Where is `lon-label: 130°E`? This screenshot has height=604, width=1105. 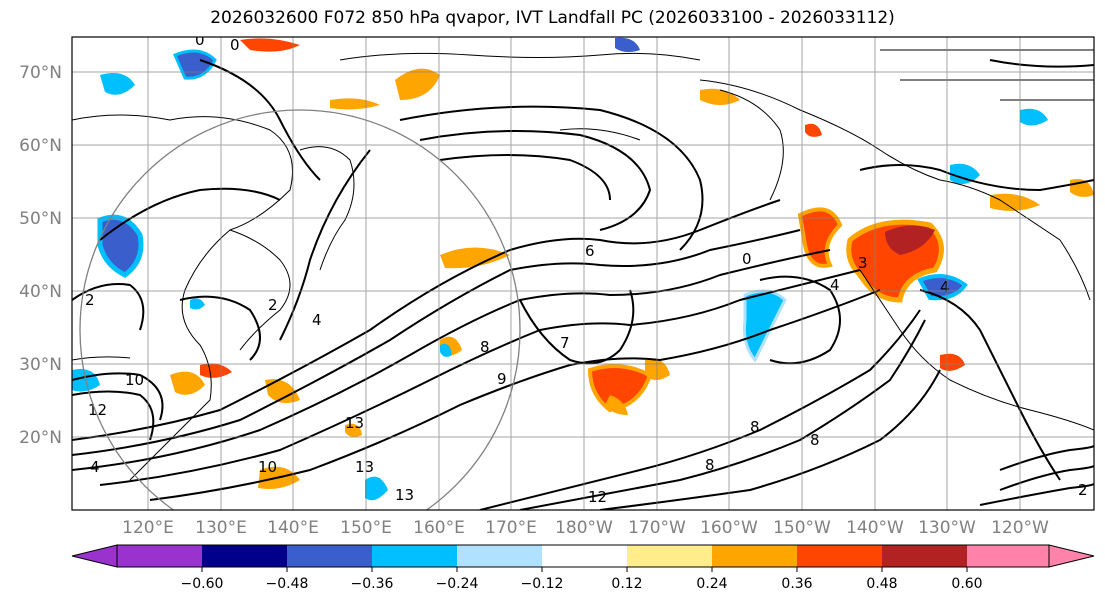 lon-label: 130°E is located at coordinates (221, 528).